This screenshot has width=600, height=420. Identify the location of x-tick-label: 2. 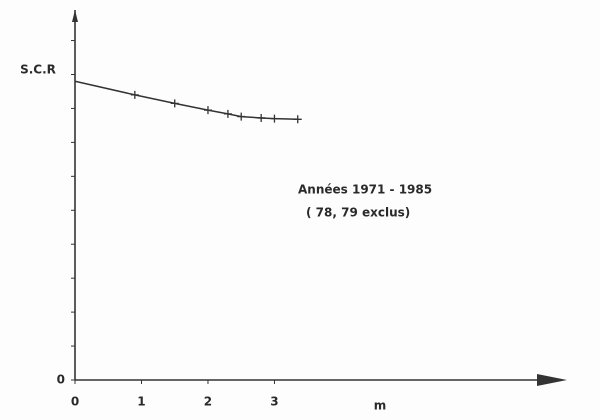
(208, 402).